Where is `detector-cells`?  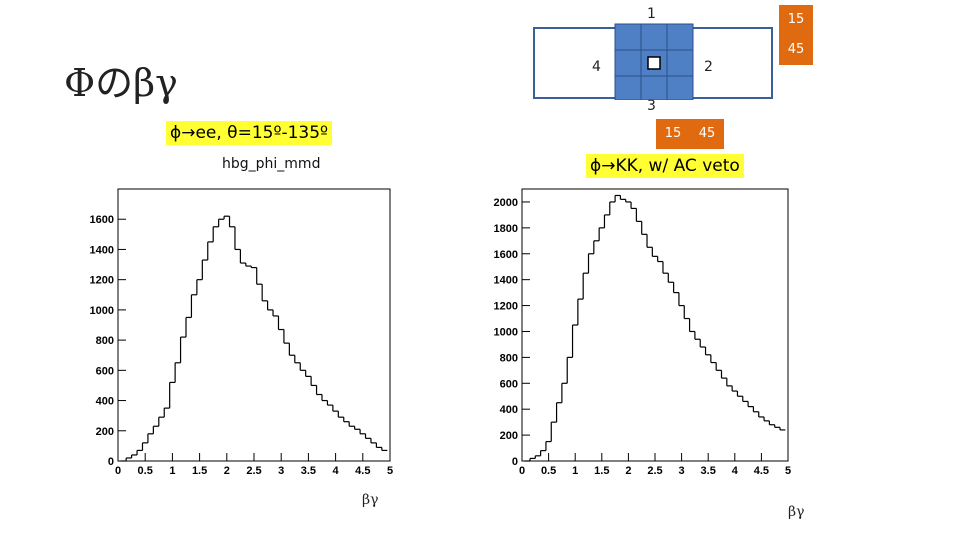
detector-cells is located at coordinates (654, 61).